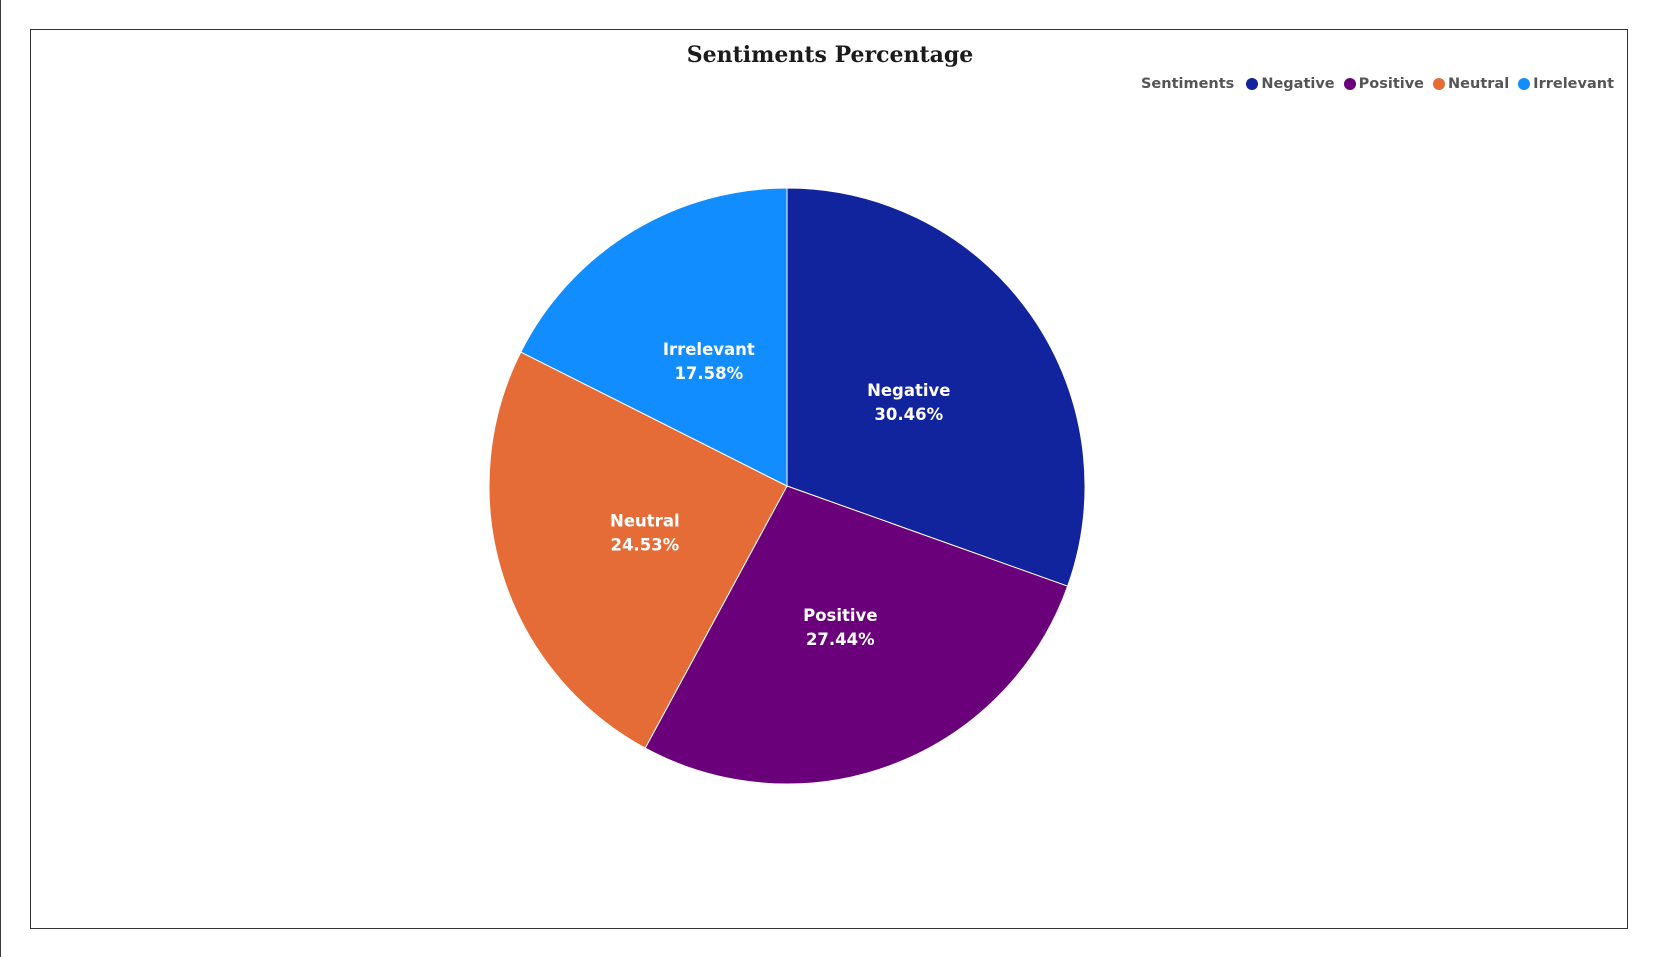  What do you see at coordinates (1298, 84) in the screenshot?
I see `legend-label: Negative` at bounding box center [1298, 84].